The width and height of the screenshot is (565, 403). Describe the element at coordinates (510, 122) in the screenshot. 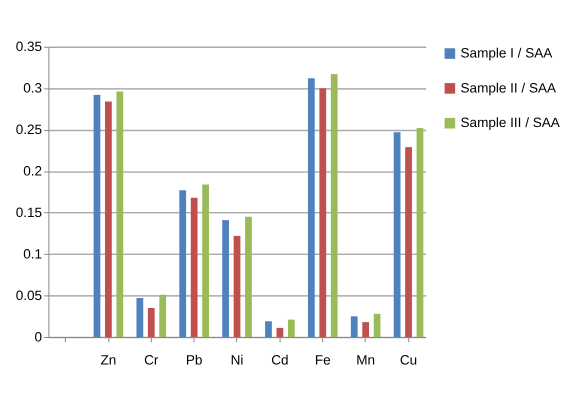

I see `legend-label: Sample III / SAA` at that location.